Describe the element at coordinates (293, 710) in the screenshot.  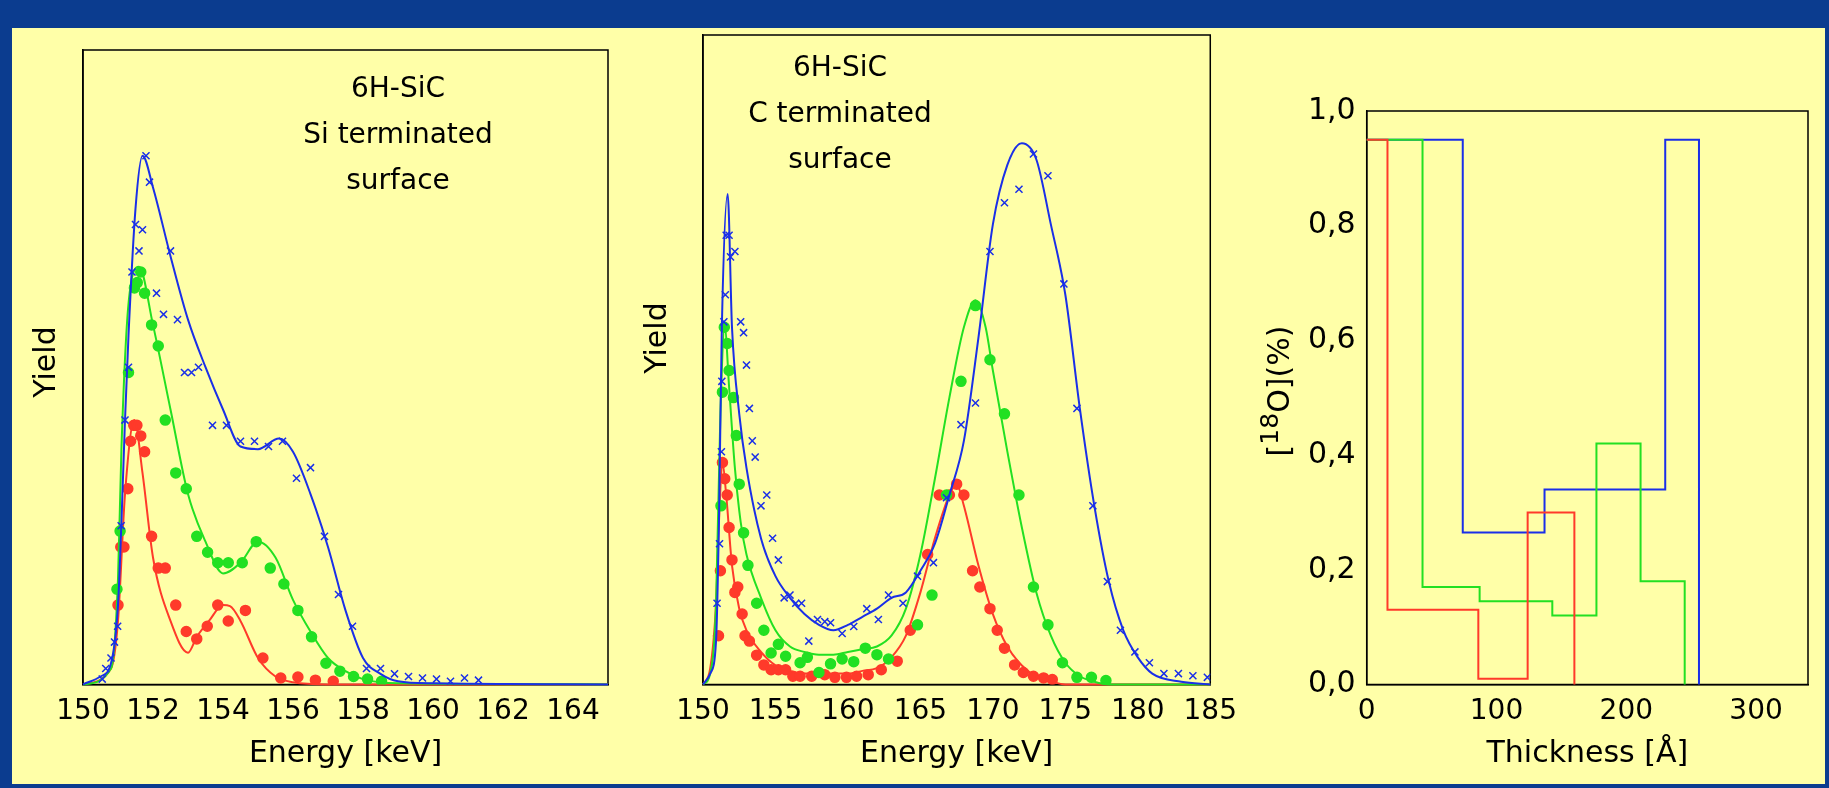
I see `x-tick-label: 156` at that location.